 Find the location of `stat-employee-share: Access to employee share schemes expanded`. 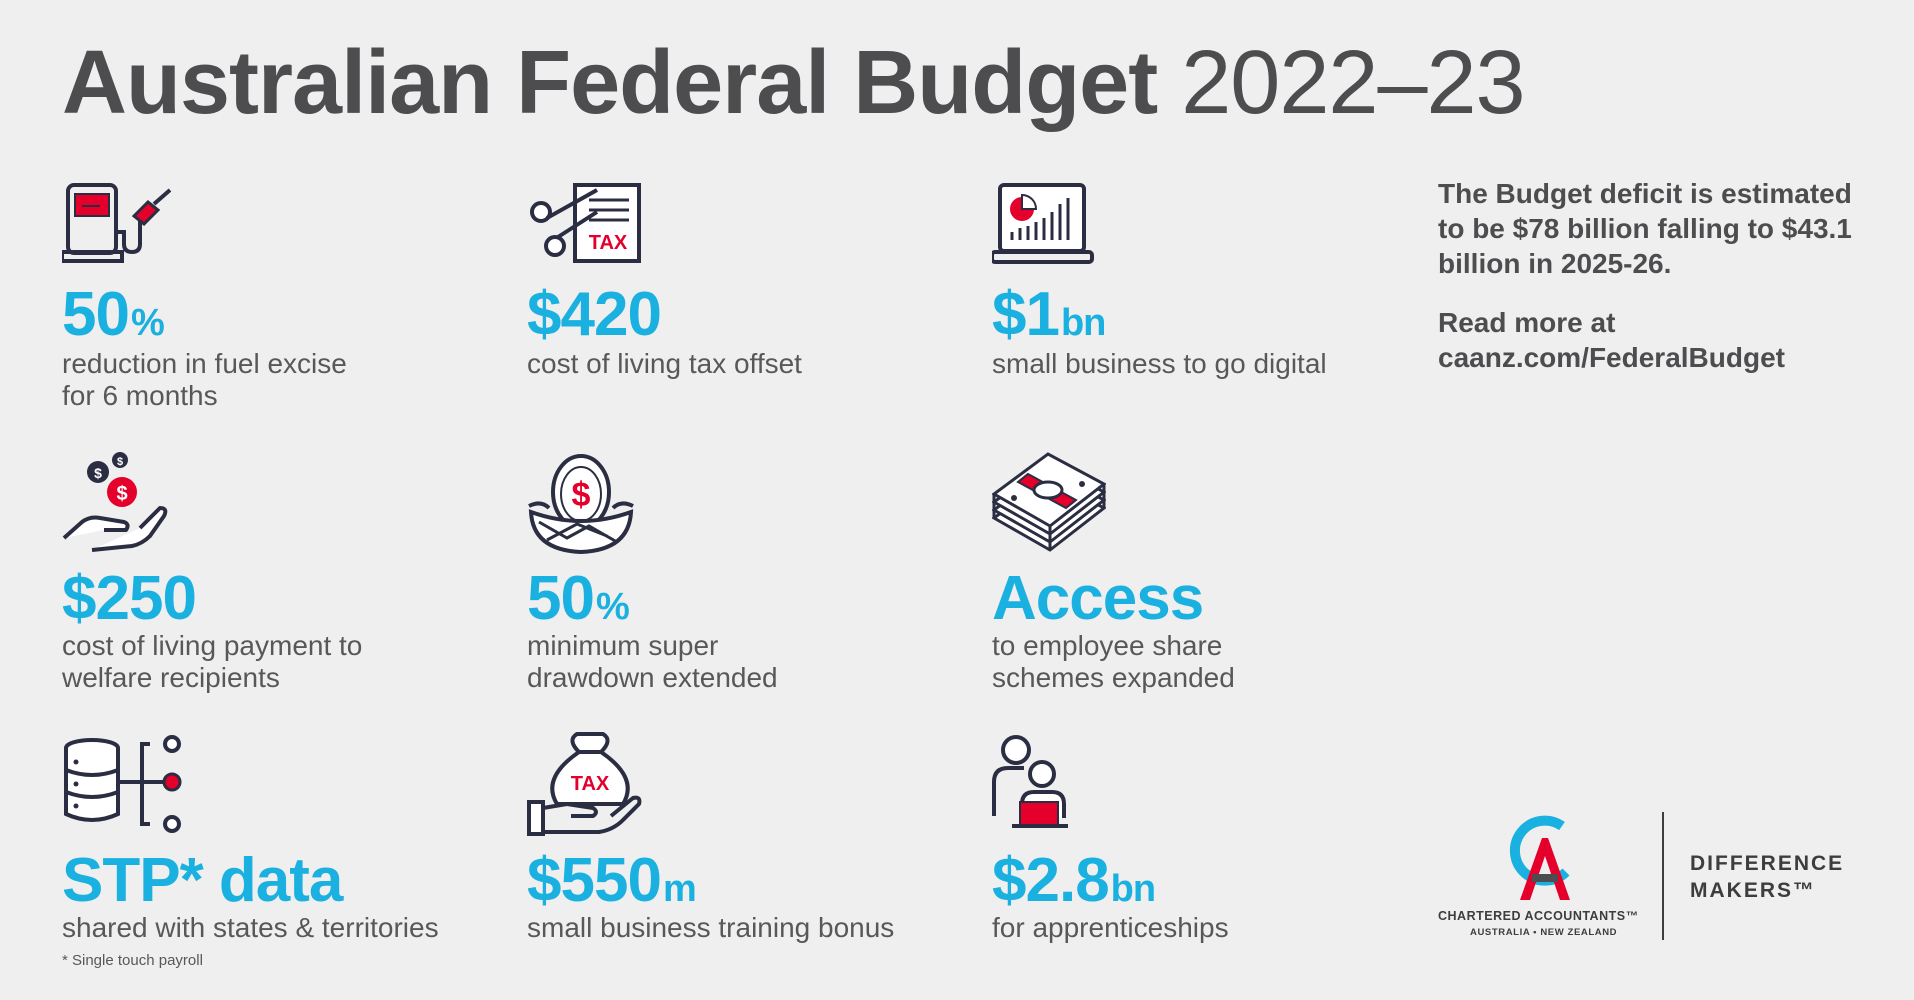

stat-employee-share: Access to employee share schemes expanded is located at coordinates (1207, 571).